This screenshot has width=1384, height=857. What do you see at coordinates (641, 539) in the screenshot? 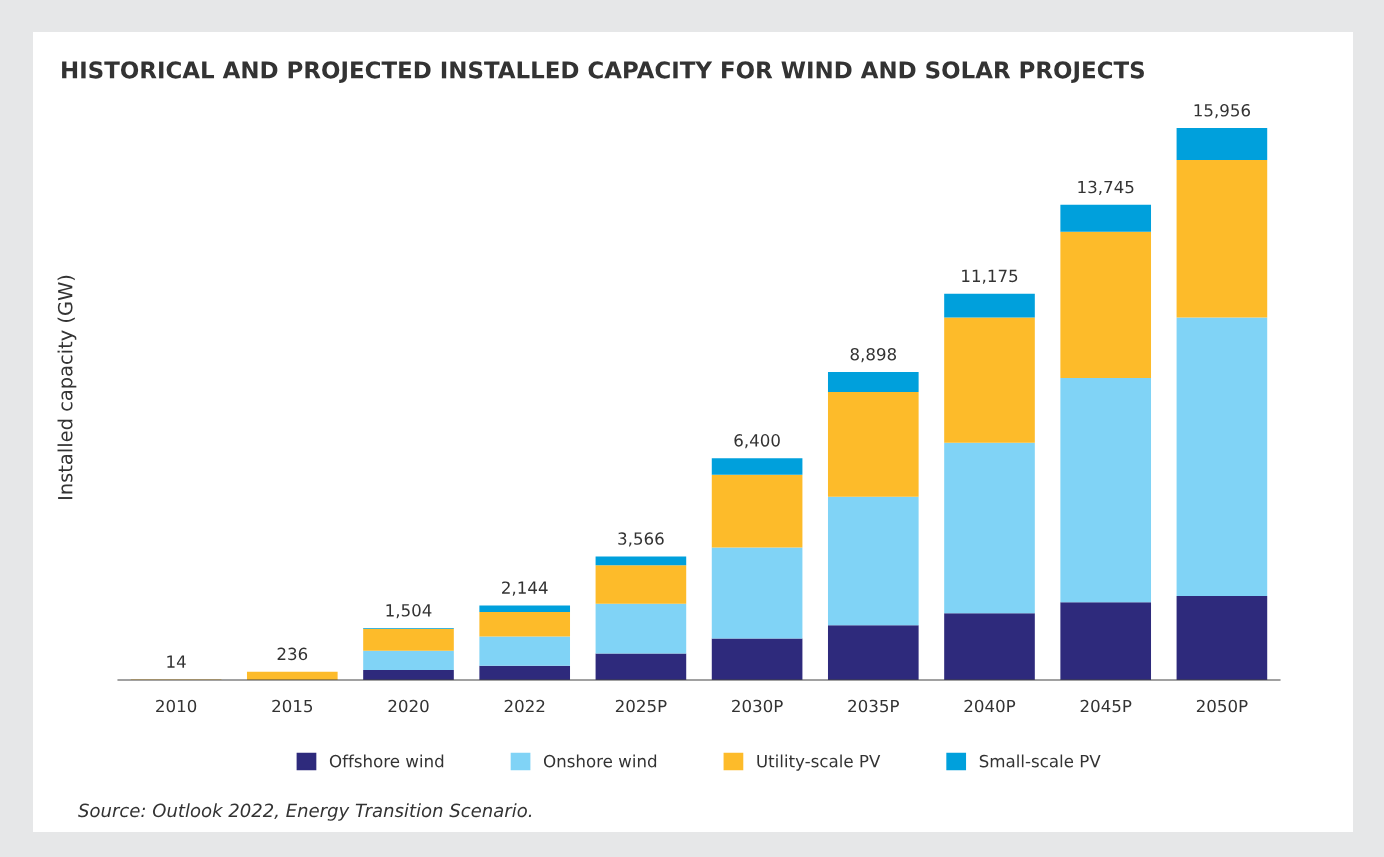
I see `annotation: 3,566` at bounding box center [641, 539].